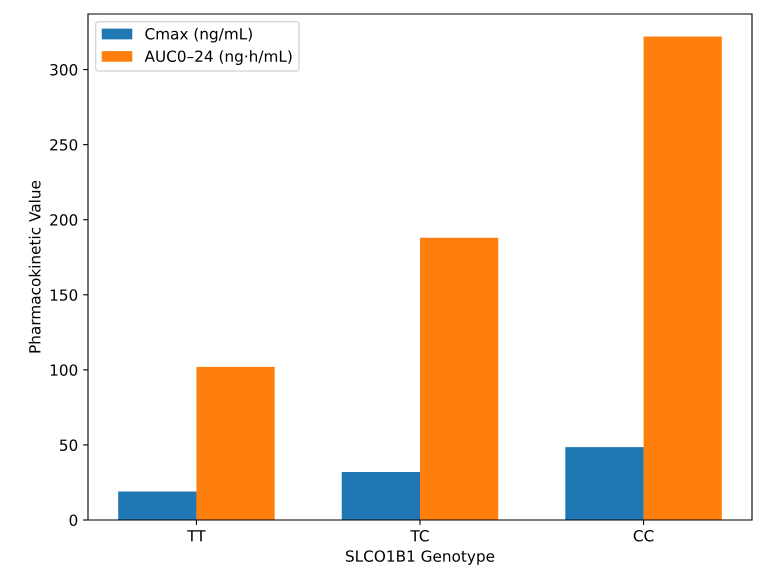  Describe the element at coordinates (64, 220) in the screenshot. I see `y-tick-label: 200` at that location.